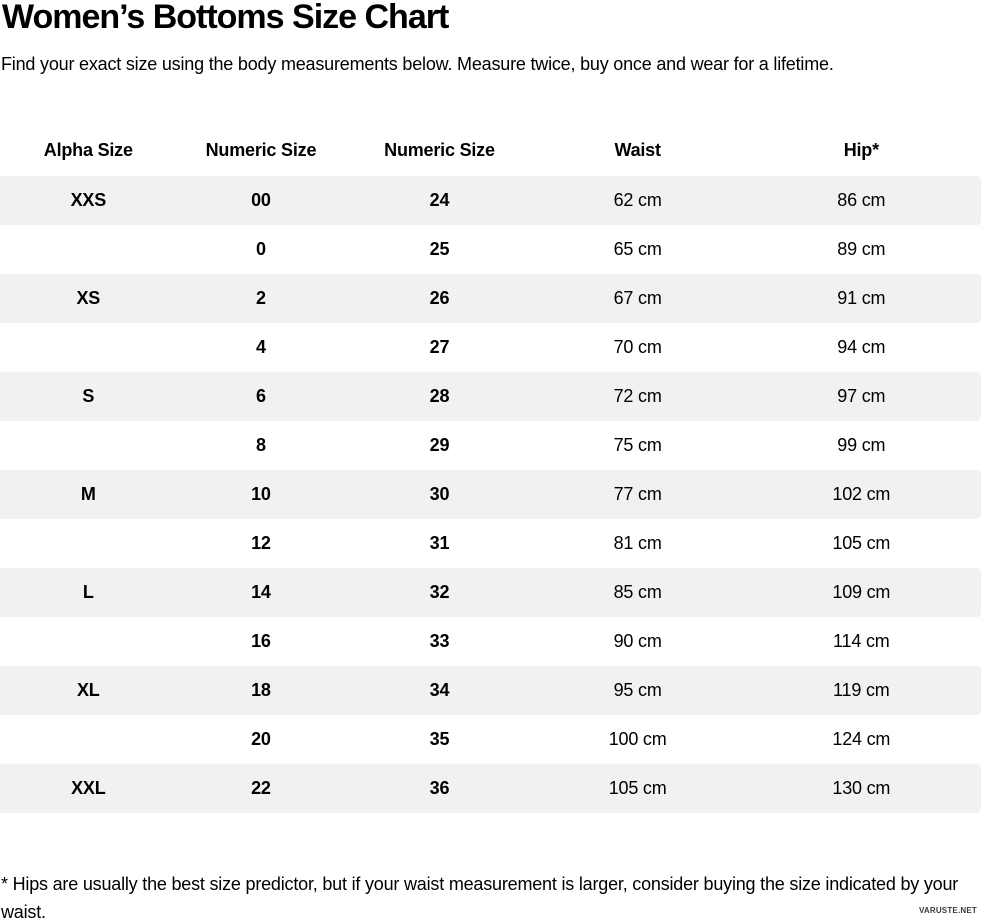 This screenshot has height=920, width=981. What do you see at coordinates (439, 200) in the screenshot?
I see `cell-numeric-size-2: 24` at bounding box center [439, 200].